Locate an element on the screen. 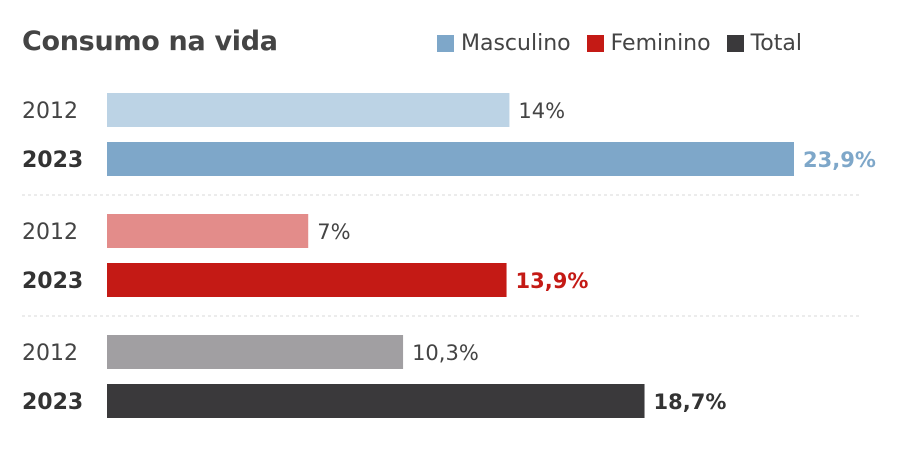 The height and width of the screenshot is (466, 904). legend-label-masculino: Masculino is located at coordinates (516, 43).